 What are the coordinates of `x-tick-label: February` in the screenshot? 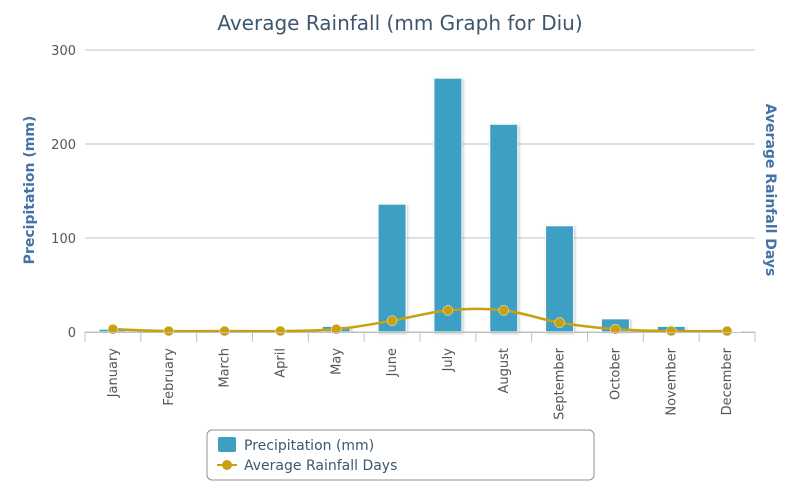 It's located at (169, 377).